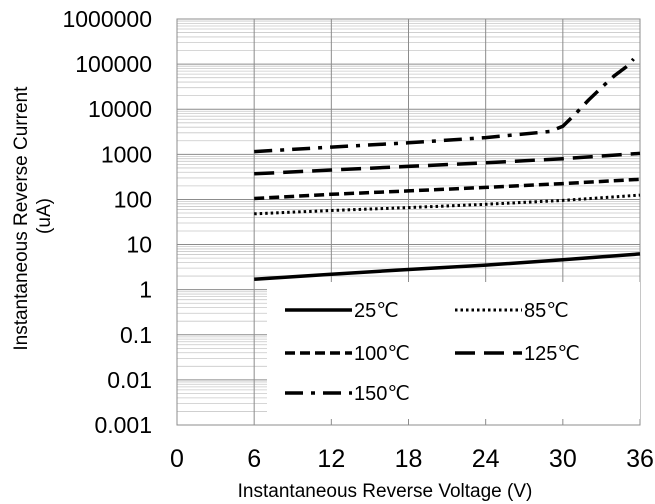  I want to click on y-tick-label: 100, so click(133, 199).